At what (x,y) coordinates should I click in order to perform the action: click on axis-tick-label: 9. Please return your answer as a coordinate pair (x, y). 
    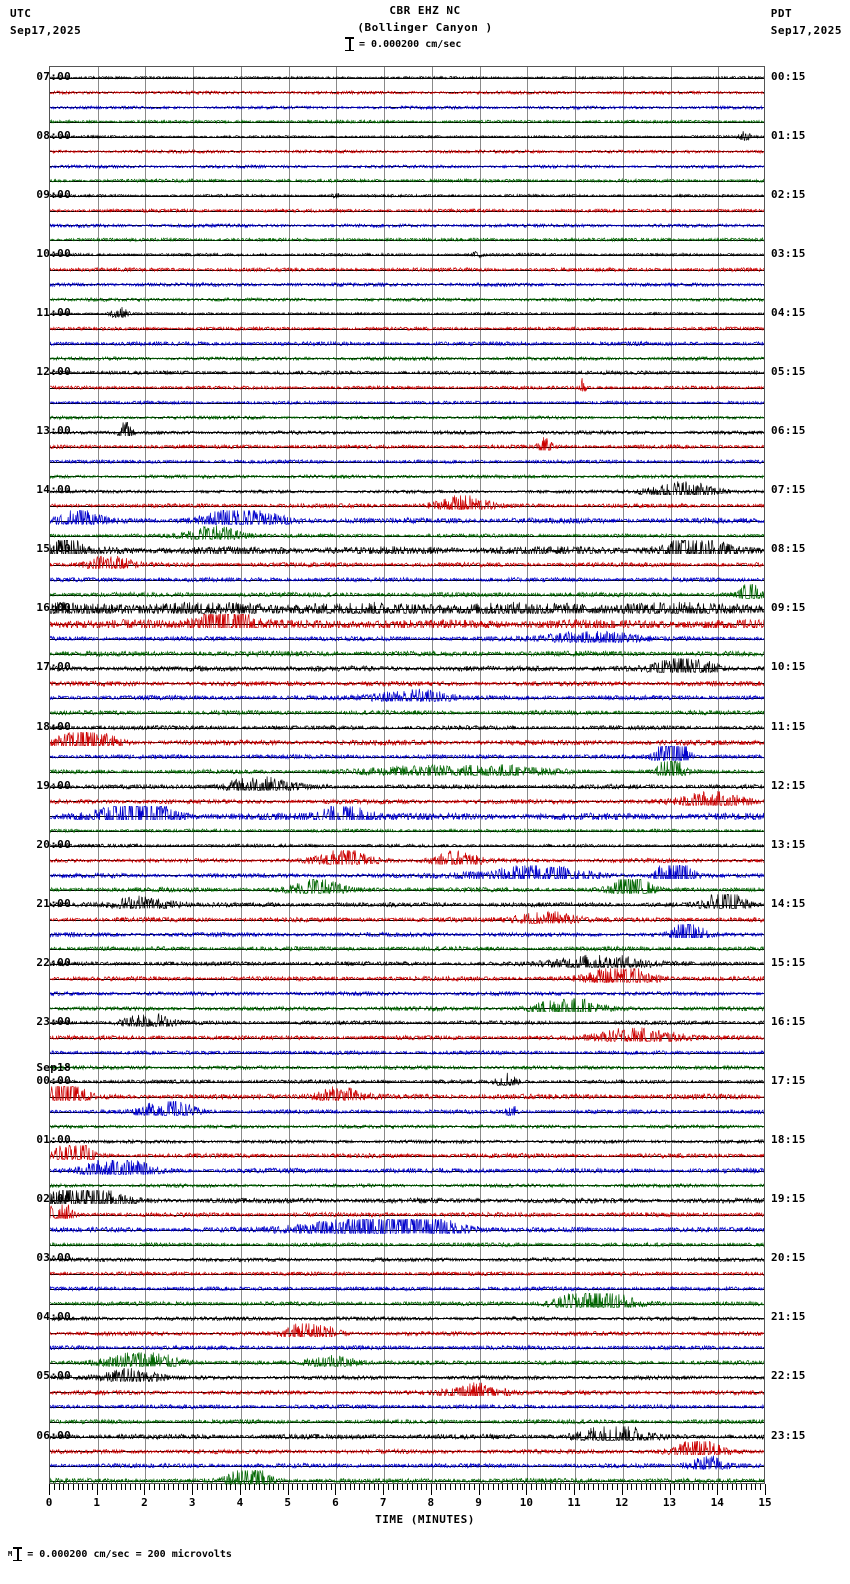
    Looking at the image, I should click on (478, 1502).